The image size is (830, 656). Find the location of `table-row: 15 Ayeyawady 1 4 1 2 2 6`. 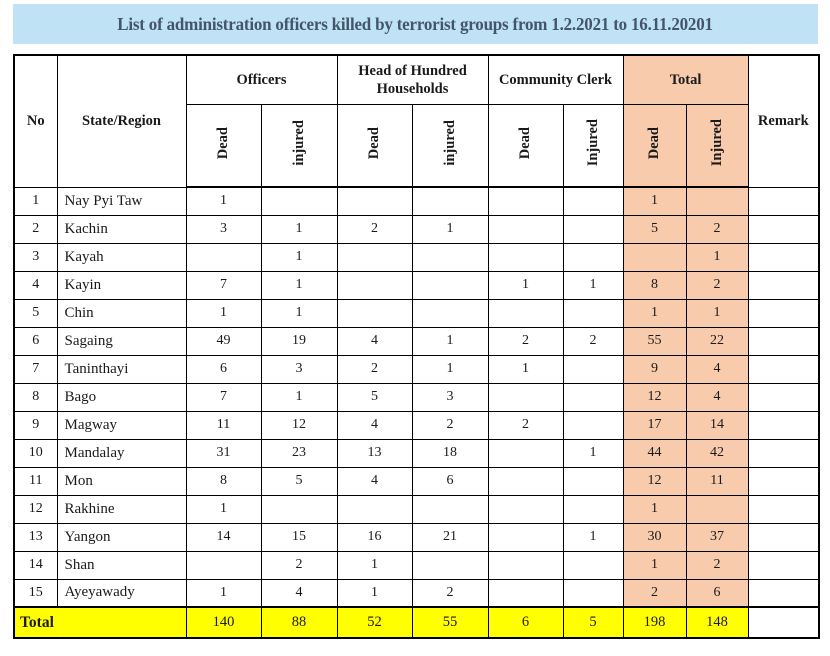

table-row: 15 Ayeyawady 1 4 1 2 2 6 is located at coordinates (416, 593).